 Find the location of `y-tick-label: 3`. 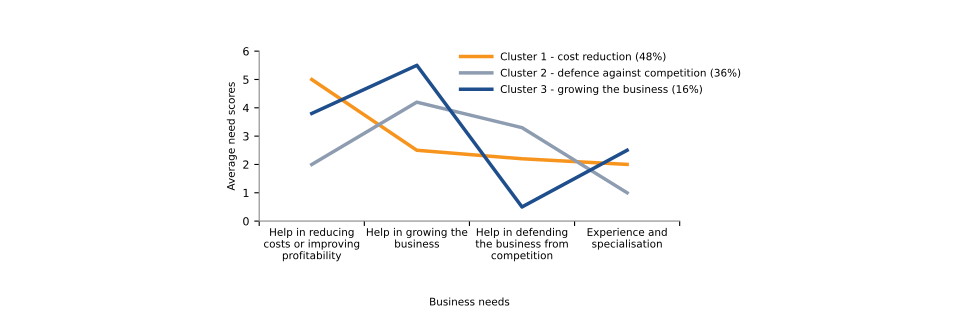

y-tick-label: 3 is located at coordinates (246, 136).